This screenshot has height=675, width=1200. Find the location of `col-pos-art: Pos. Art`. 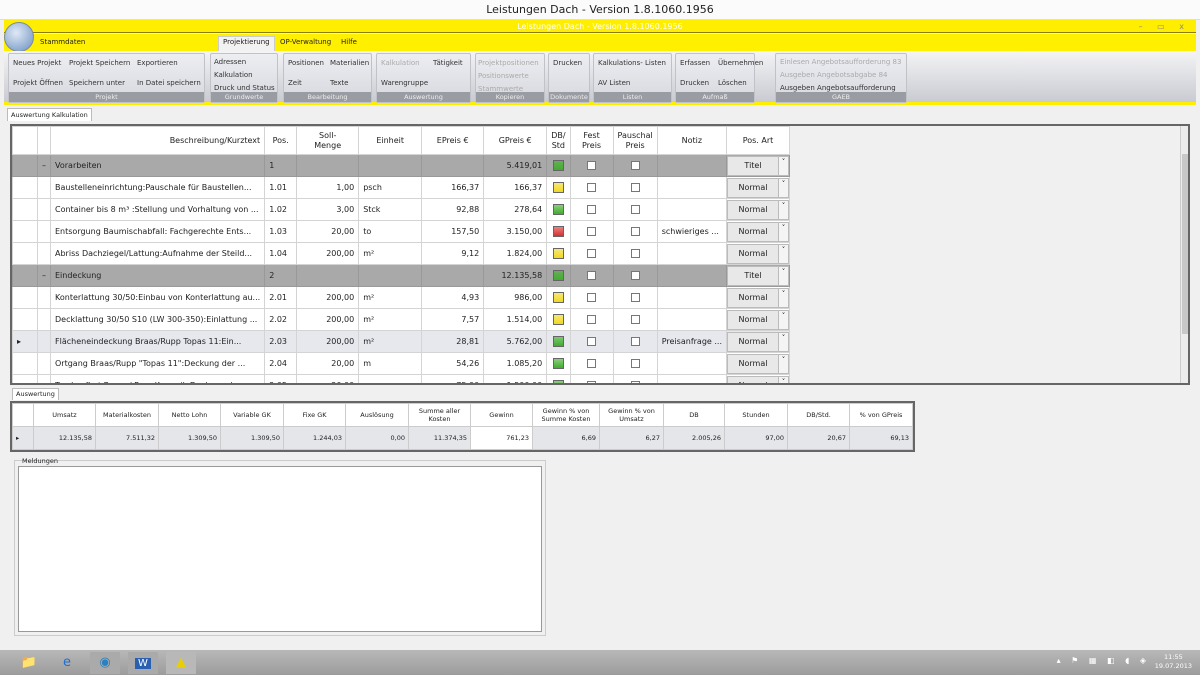

col-pos-art: Pos. Art is located at coordinates (758, 140).